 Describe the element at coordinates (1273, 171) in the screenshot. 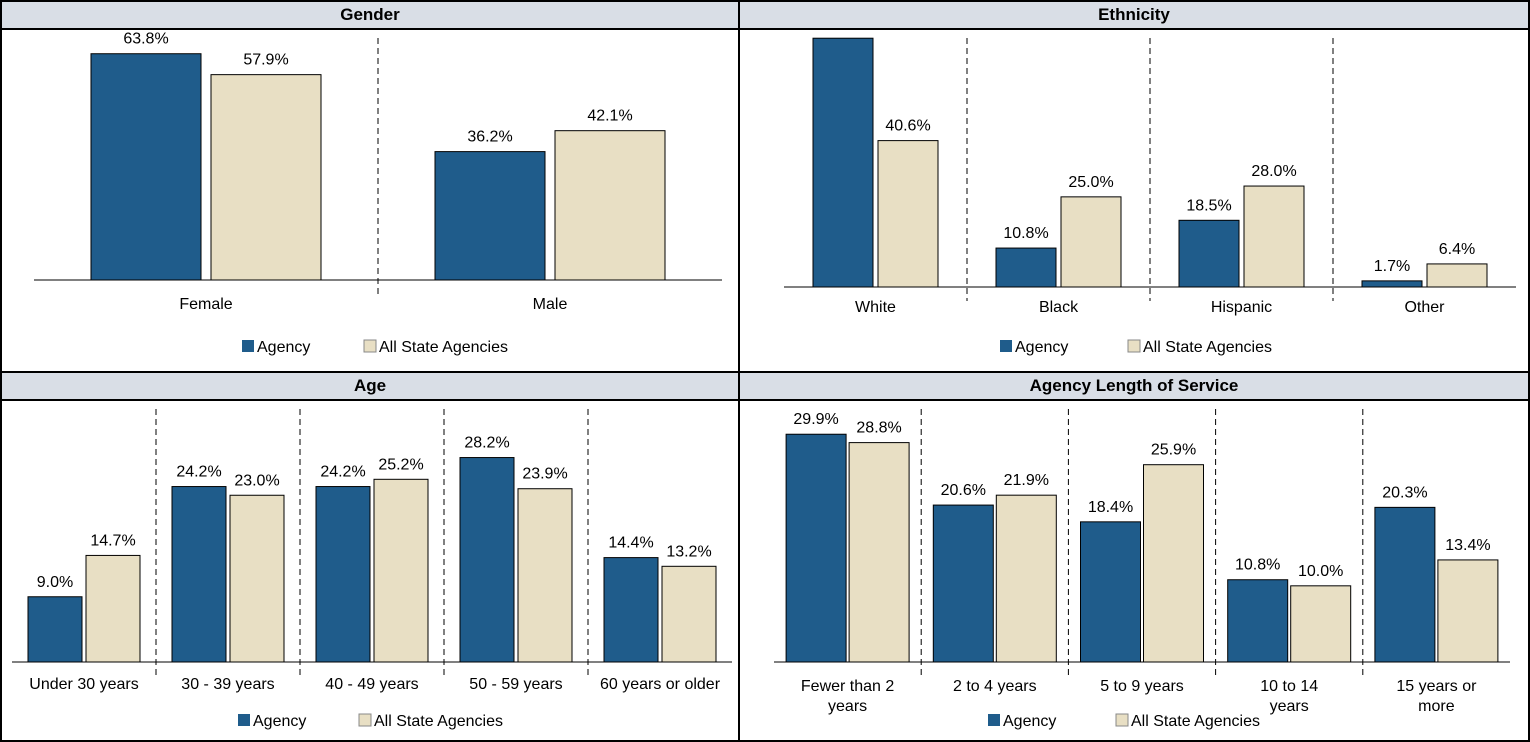

I see `ethnicity-state-value-label: 28.0%` at that location.